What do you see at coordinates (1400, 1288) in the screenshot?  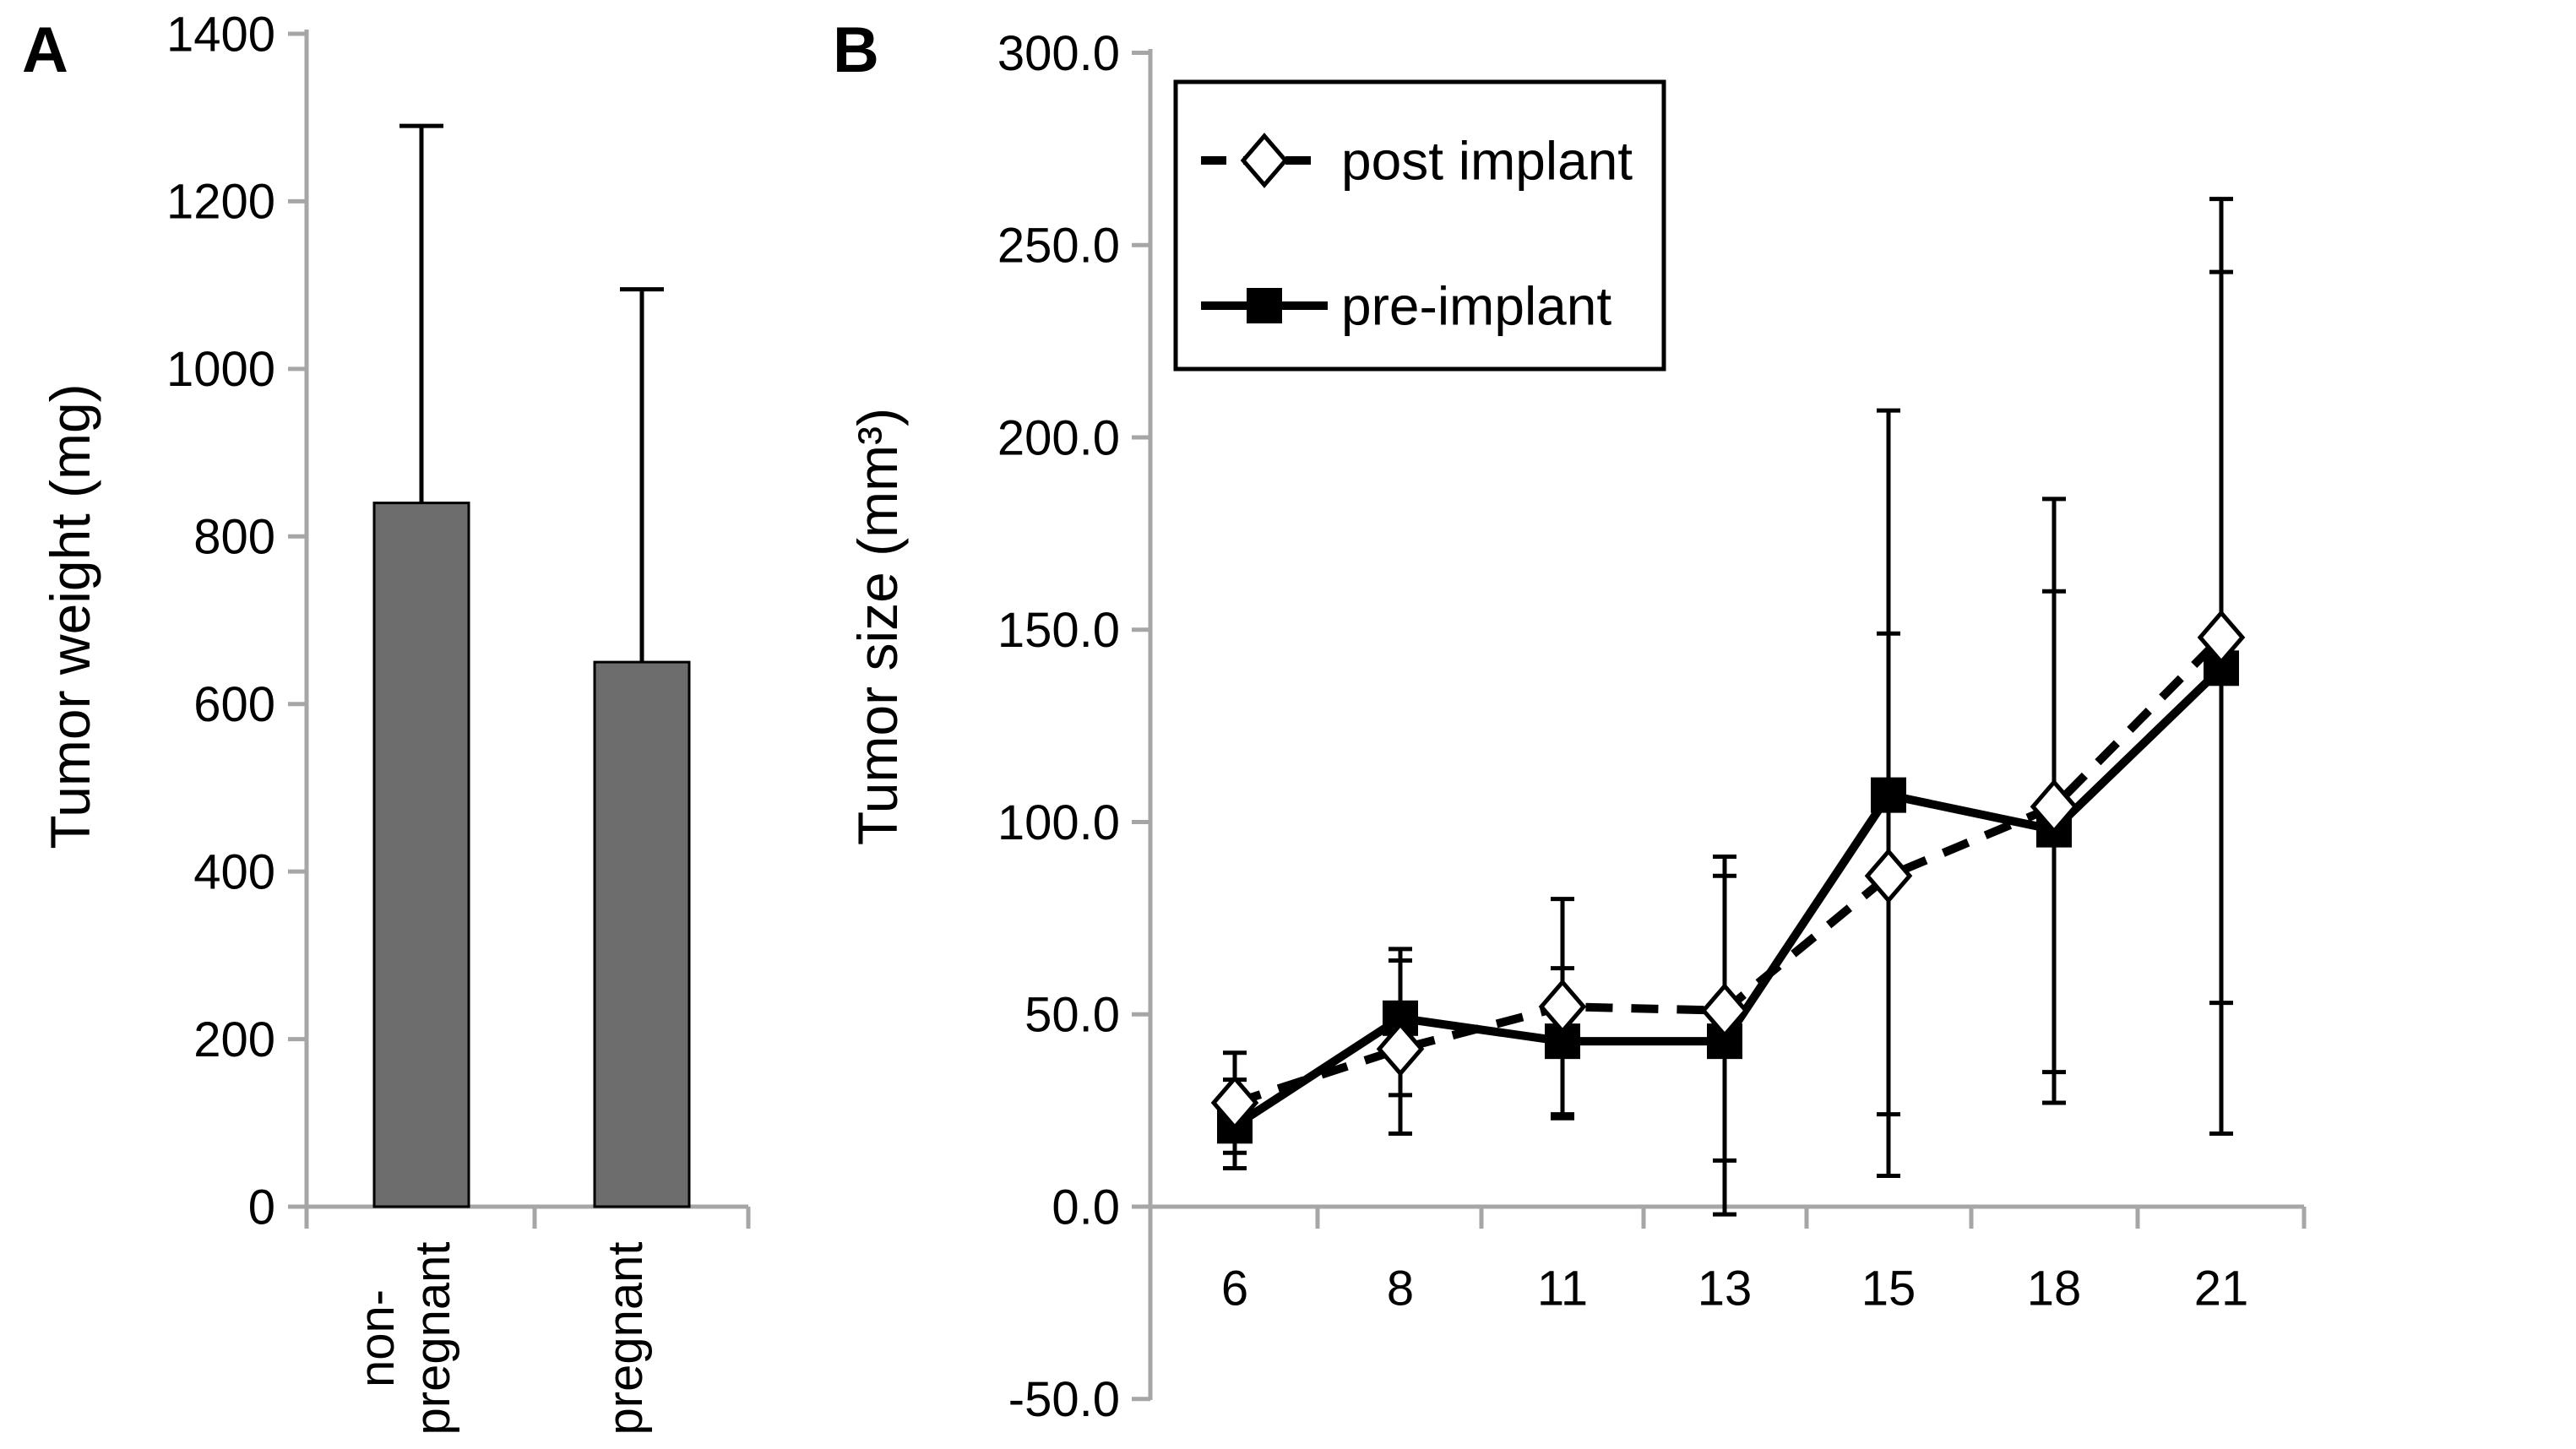 I see `b-x-tick-label: 8` at bounding box center [1400, 1288].